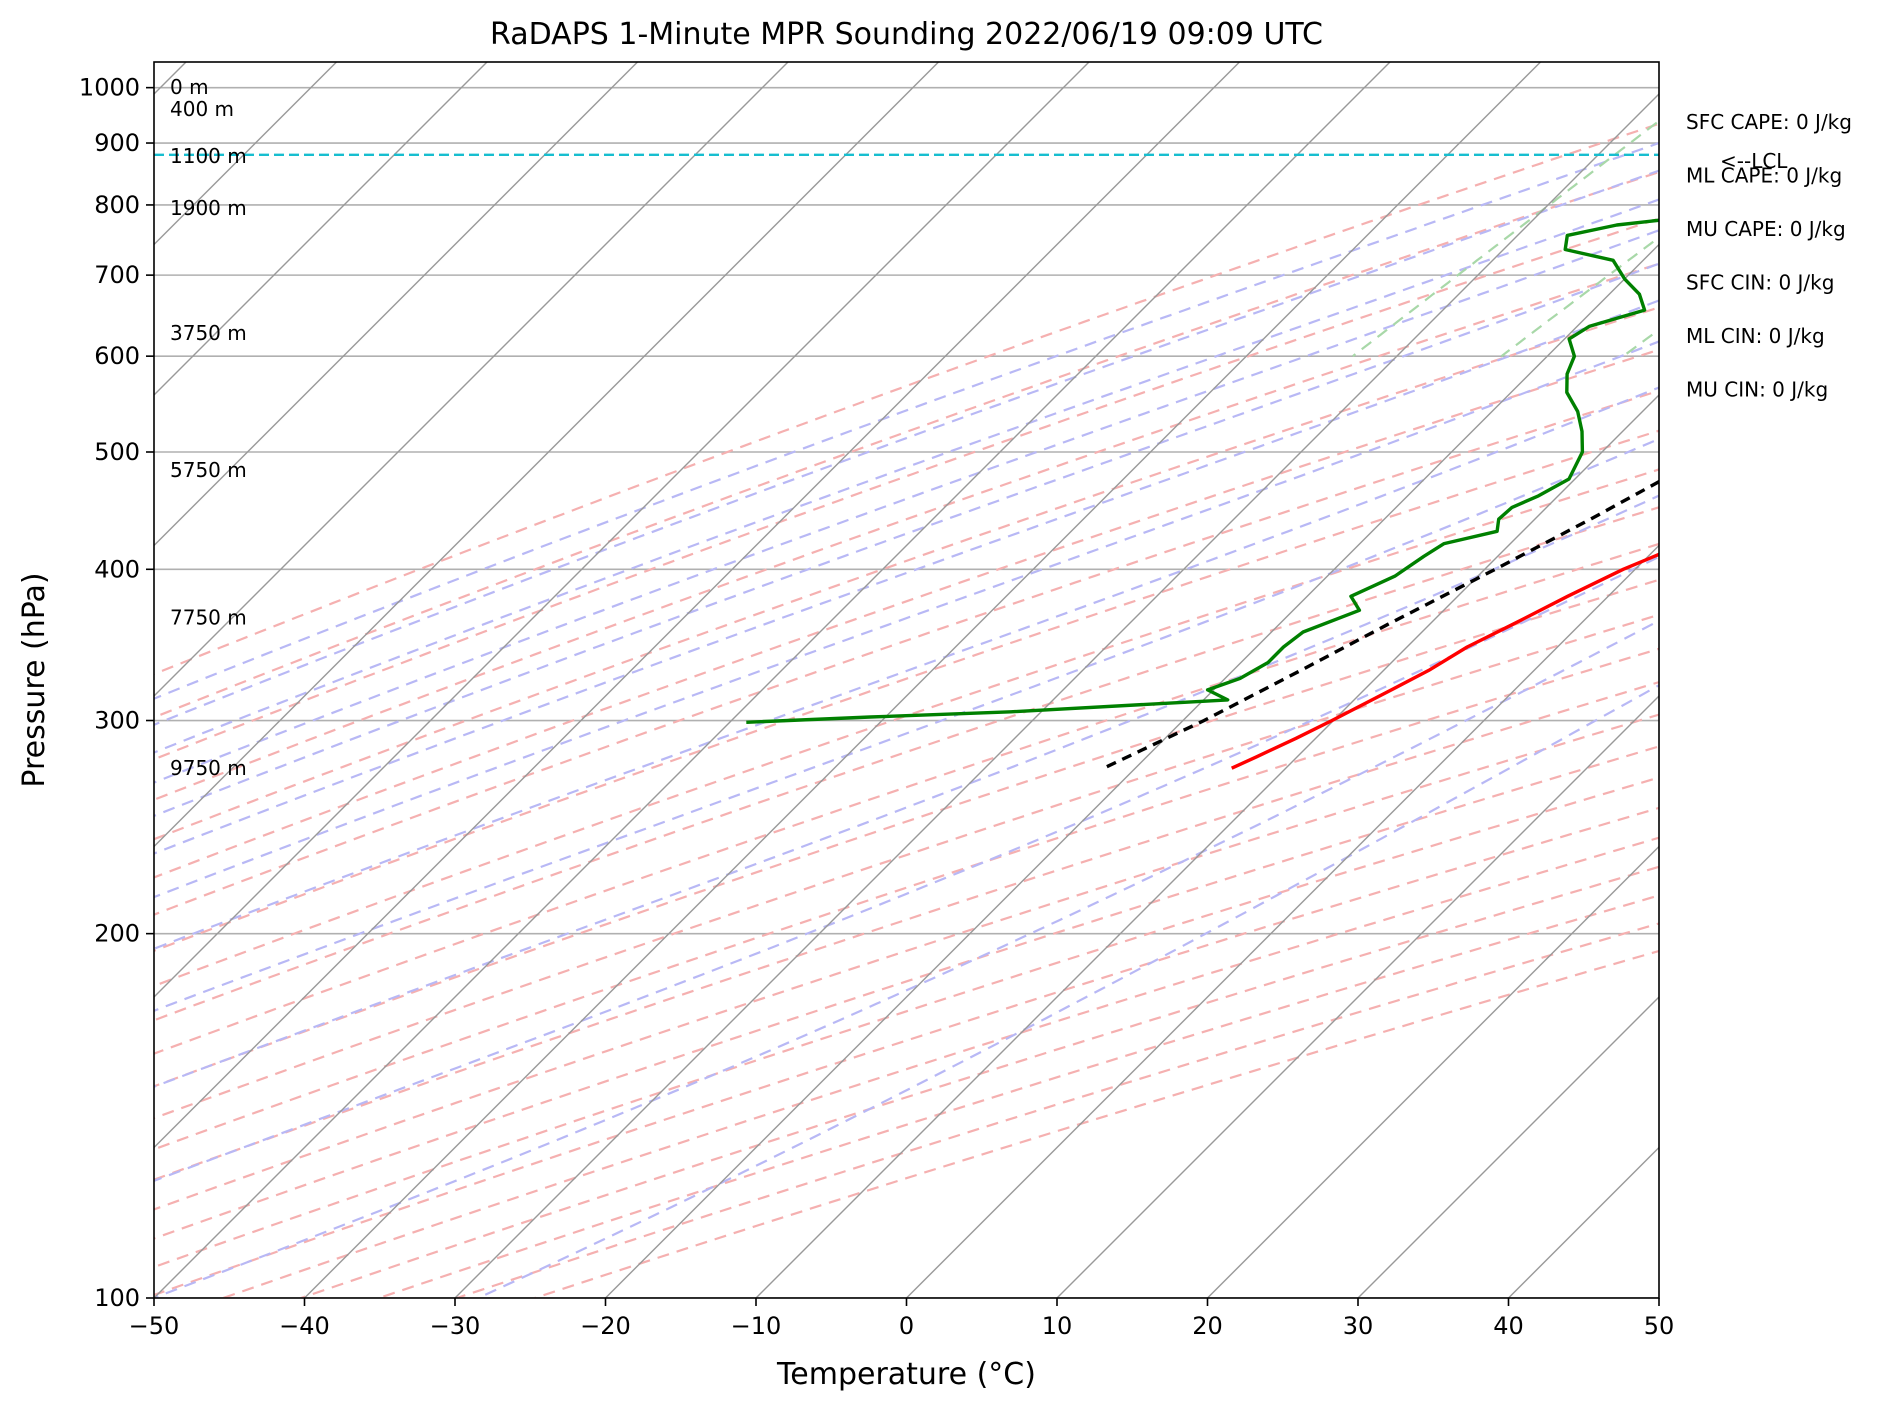 The height and width of the screenshot is (1406, 1882). What do you see at coordinates (117, 143) in the screenshot?
I see `y-tick-label: 900` at bounding box center [117, 143].